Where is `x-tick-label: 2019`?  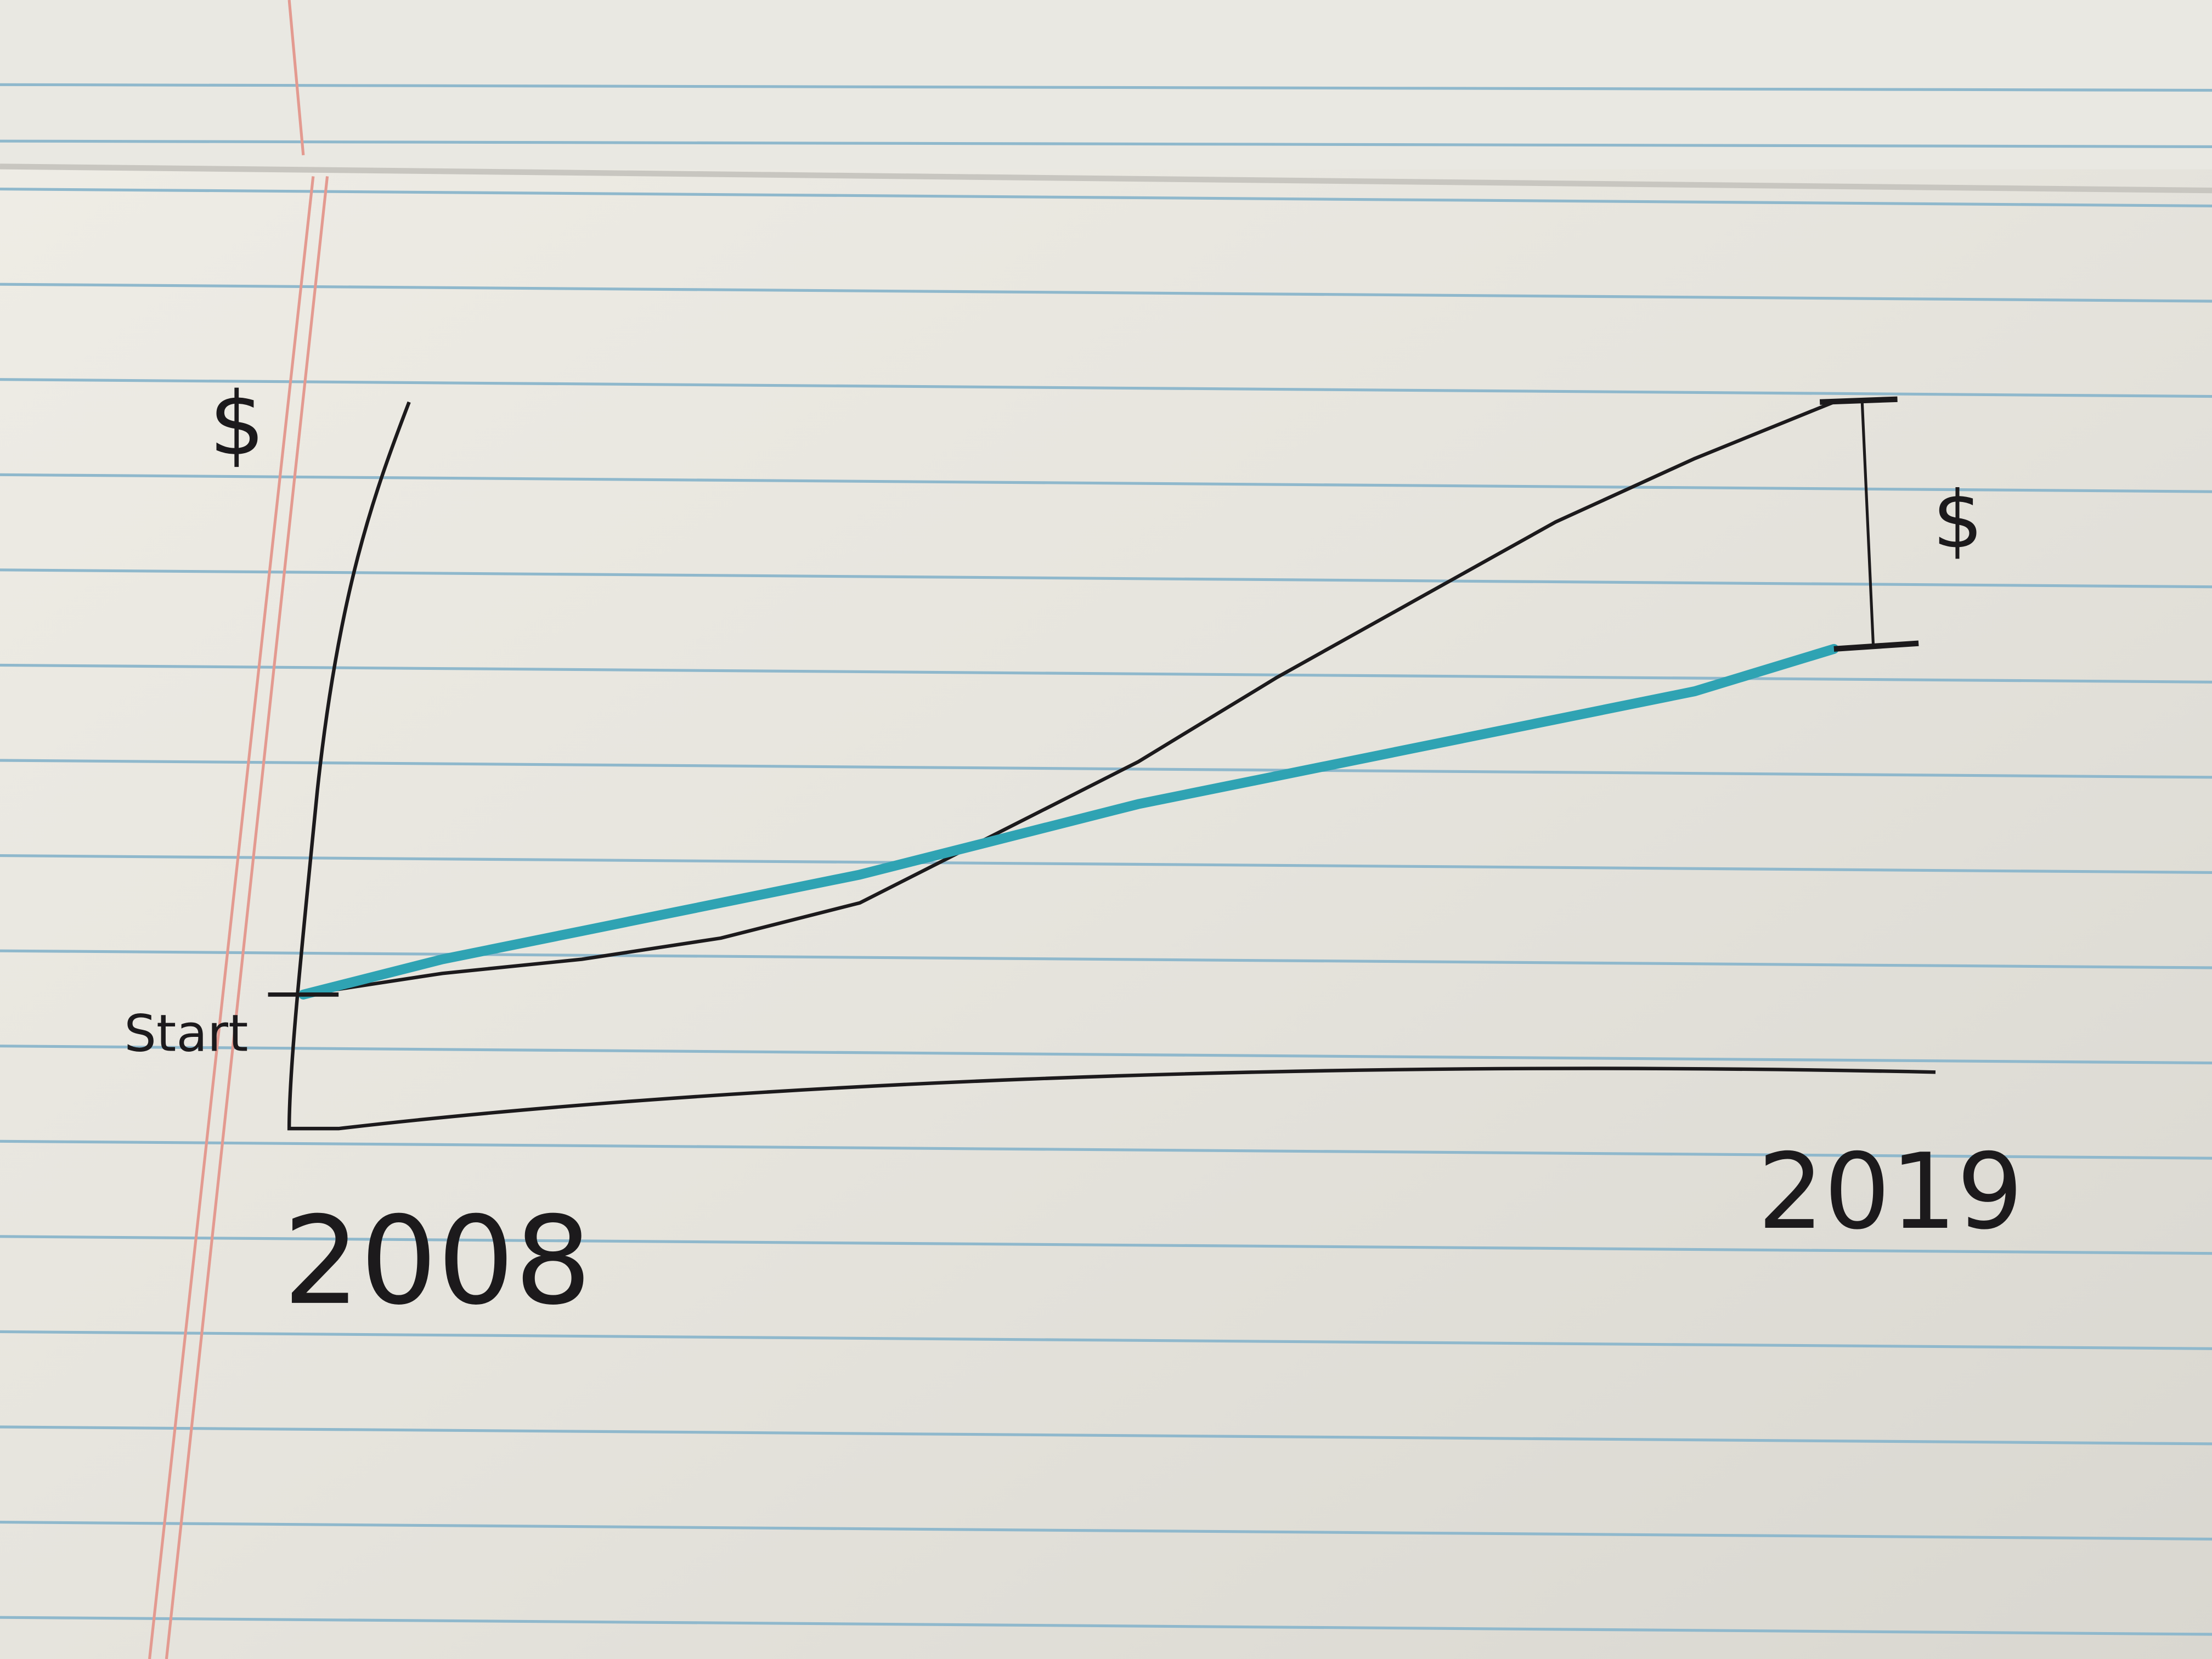 x-tick-label: 2019 is located at coordinates (1891, 1191).